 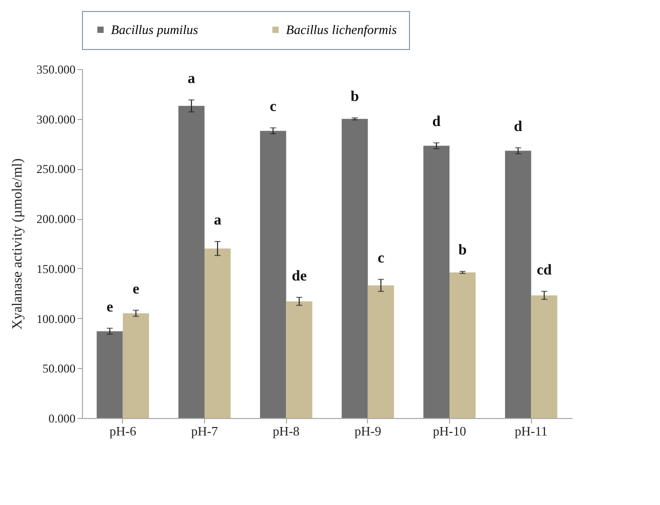 What do you see at coordinates (123, 431) in the screenshot?
I see `x-tick-label: pH-6` at bounding box center [123, 431].